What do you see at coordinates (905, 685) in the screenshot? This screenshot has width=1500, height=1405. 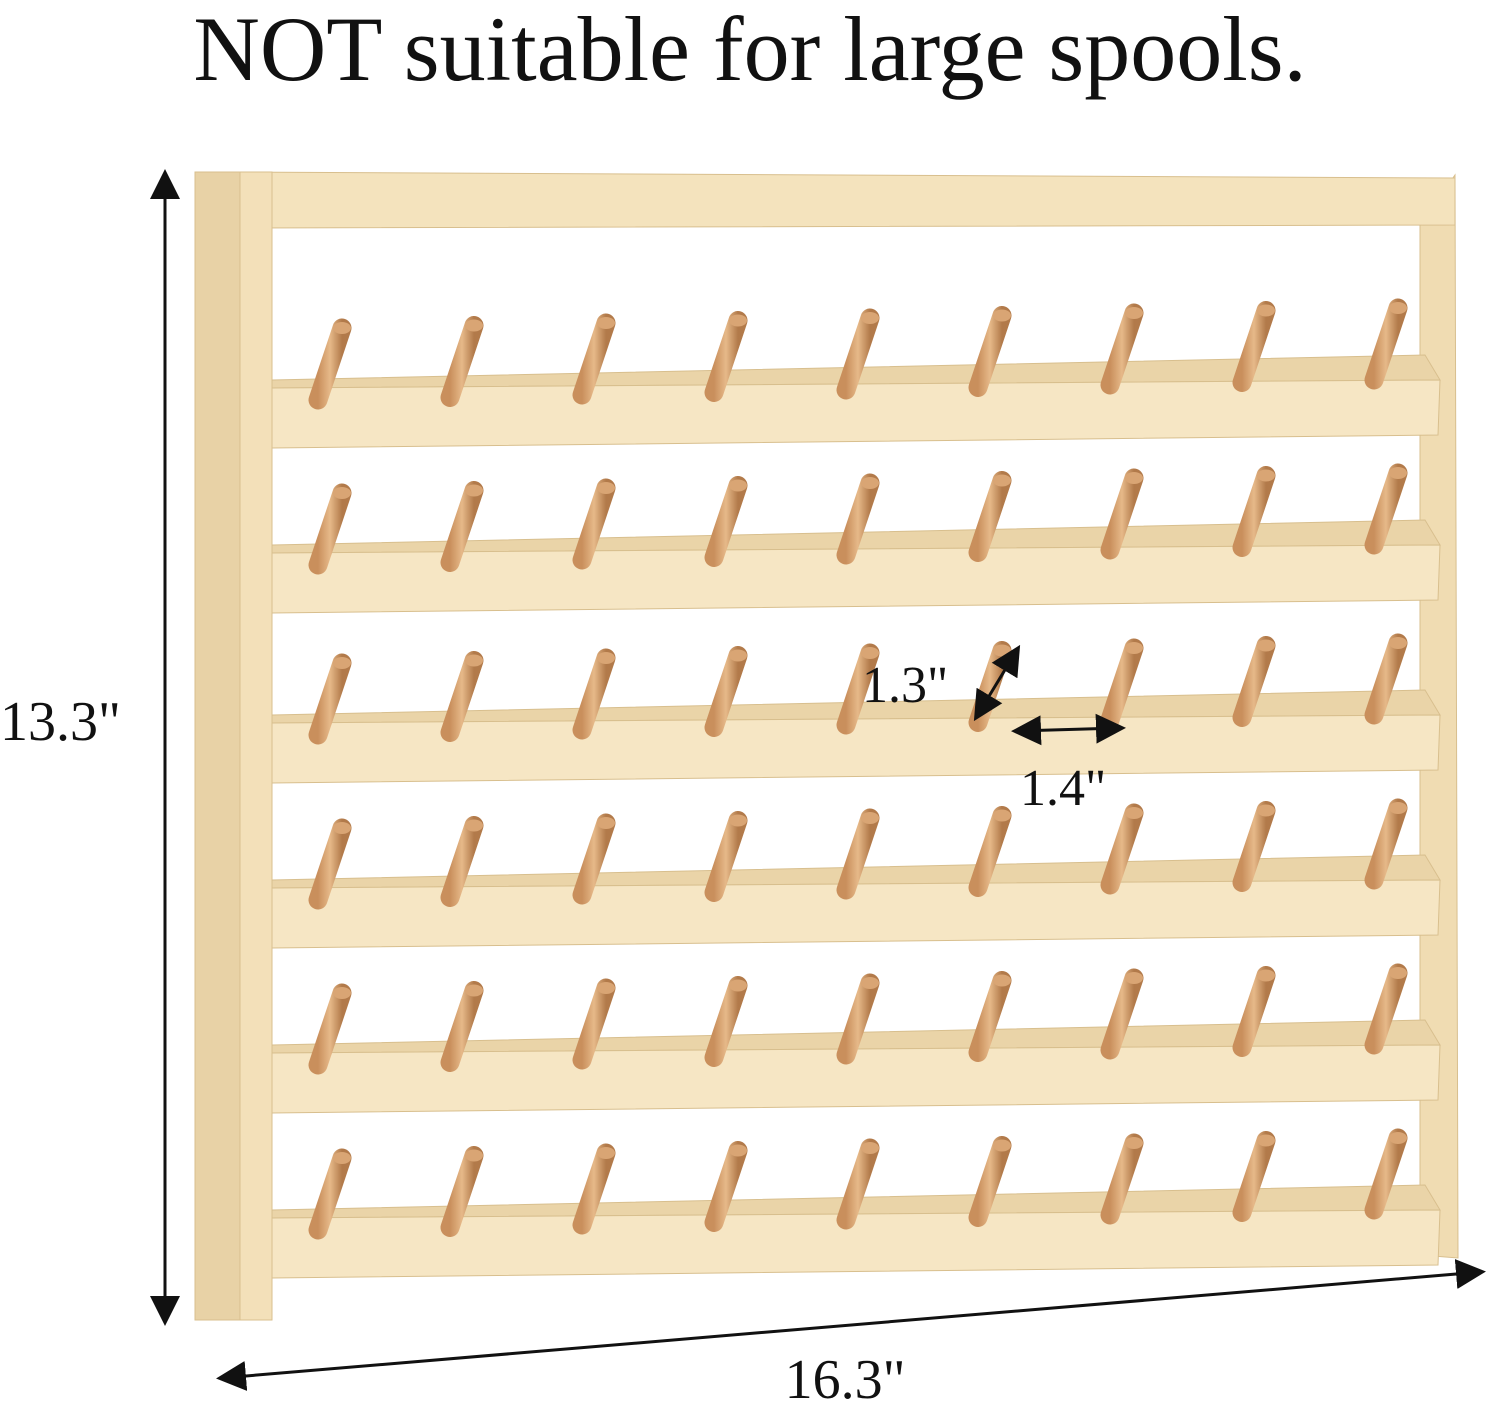 I see `peg-length-label: 1.3"` at bounding box center [905, 685].